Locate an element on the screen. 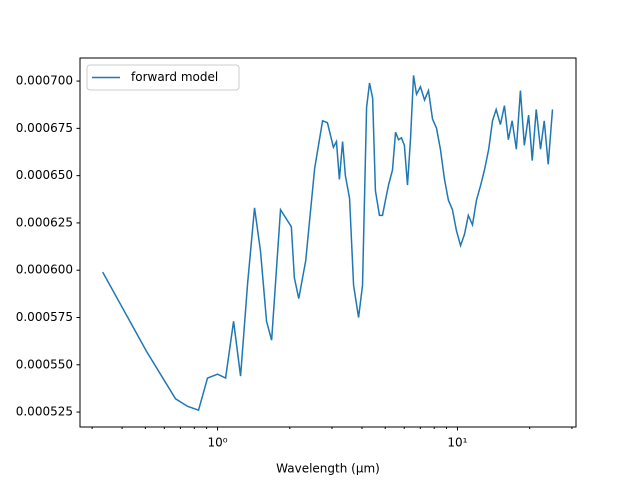 Image resolution: width=640 pixels, height=480 pixels. y-tick-label: 0.000575 is located at coordinates (44, 317).